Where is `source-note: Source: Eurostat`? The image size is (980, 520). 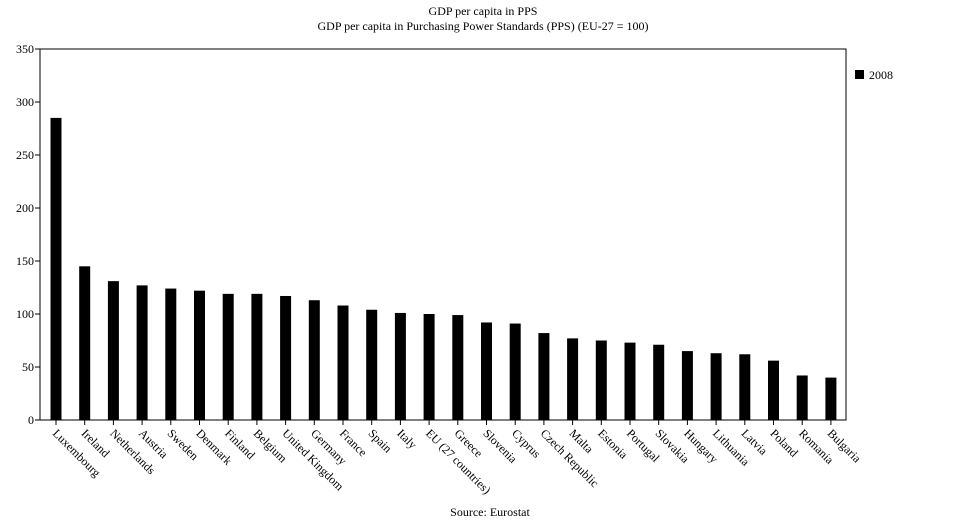 source-note: Source: Eurostat is located at coordinates (490, 512).